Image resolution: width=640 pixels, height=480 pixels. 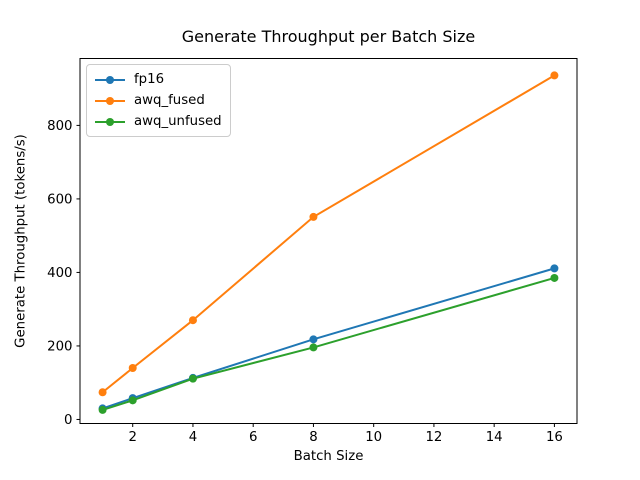 I want to click on y-tick-label: 400, so click(x=59, y=273).